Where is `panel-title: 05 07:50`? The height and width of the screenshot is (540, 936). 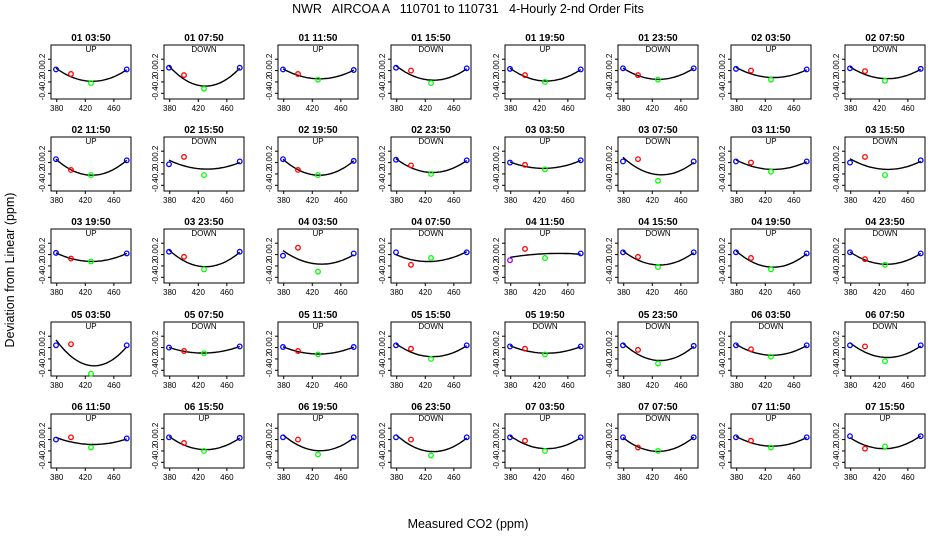 panel-title: 05 07:50 is located at coordinates (204, 315).